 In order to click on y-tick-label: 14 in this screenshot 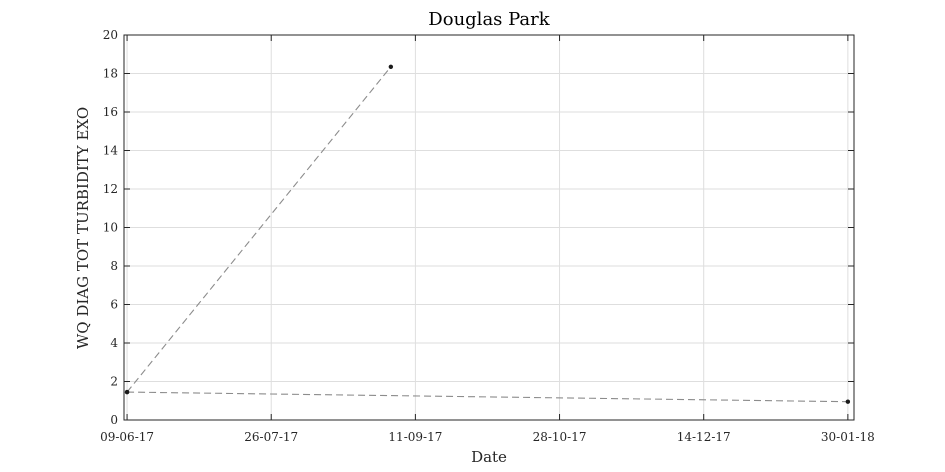, I will do `click(111, 151)`.